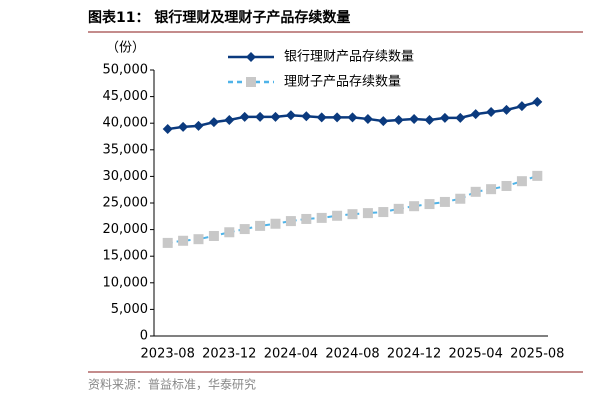 This screenshot has width=616, height=403. What do you see at coordinates (414, 354) in the screenshot?
I see `x-tick-label: 2024-12` at bounding box center [414, 354].